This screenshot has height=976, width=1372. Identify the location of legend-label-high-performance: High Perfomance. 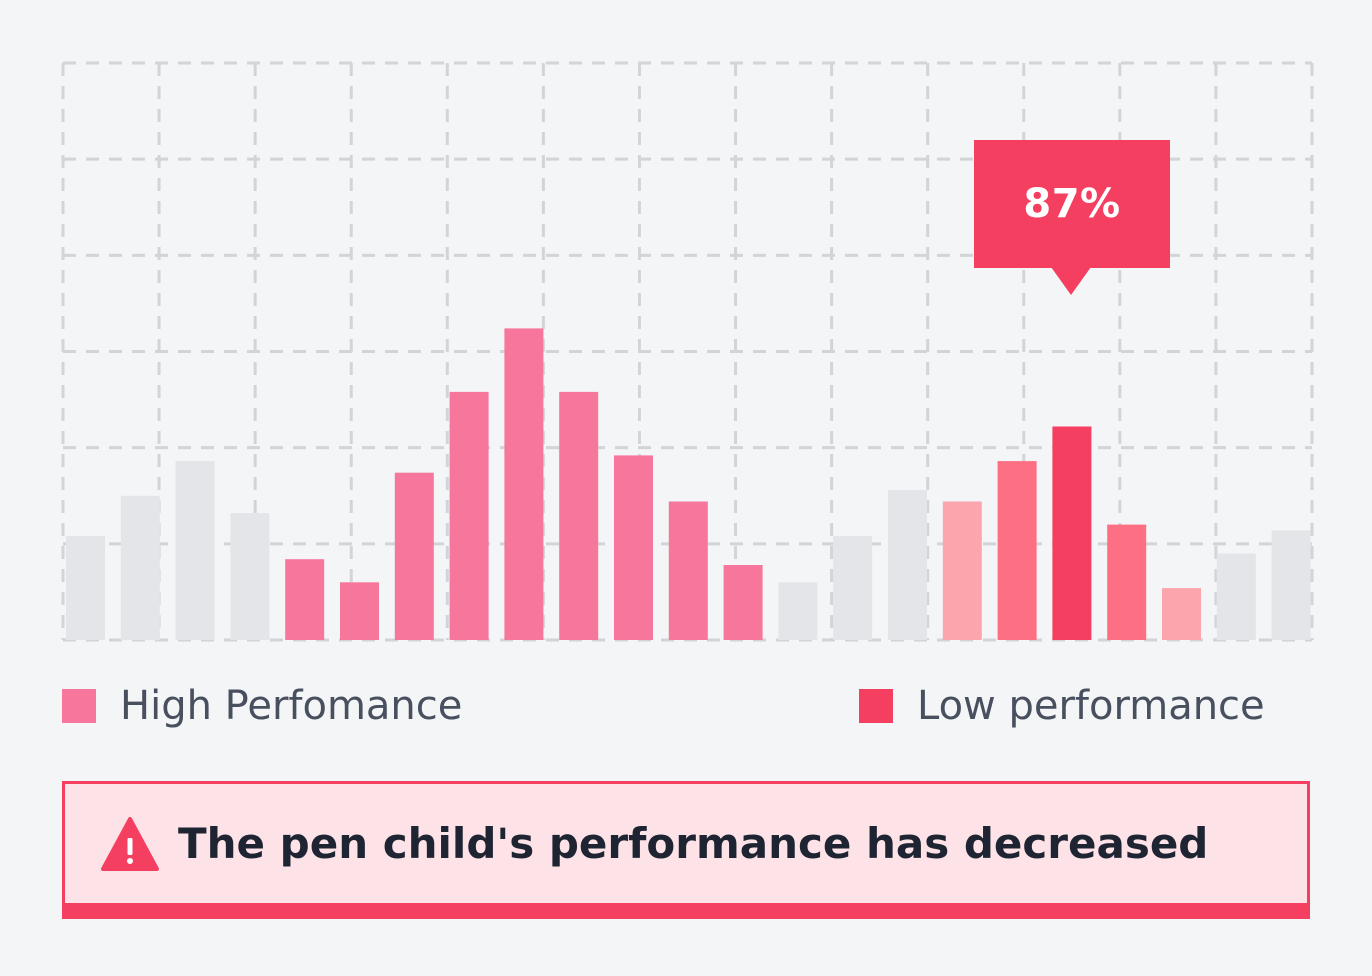
(291, 706).